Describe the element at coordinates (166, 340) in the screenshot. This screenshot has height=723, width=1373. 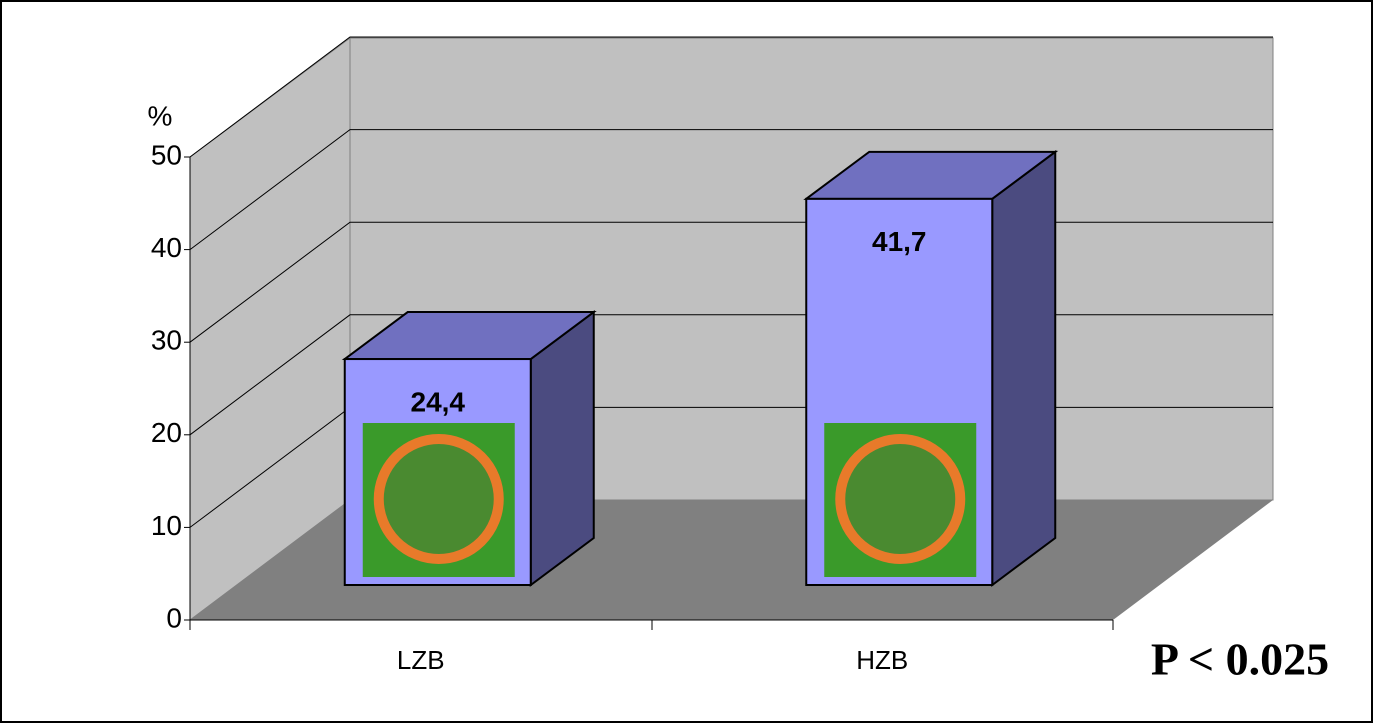
I see `y-tick-label: 30` at that location.